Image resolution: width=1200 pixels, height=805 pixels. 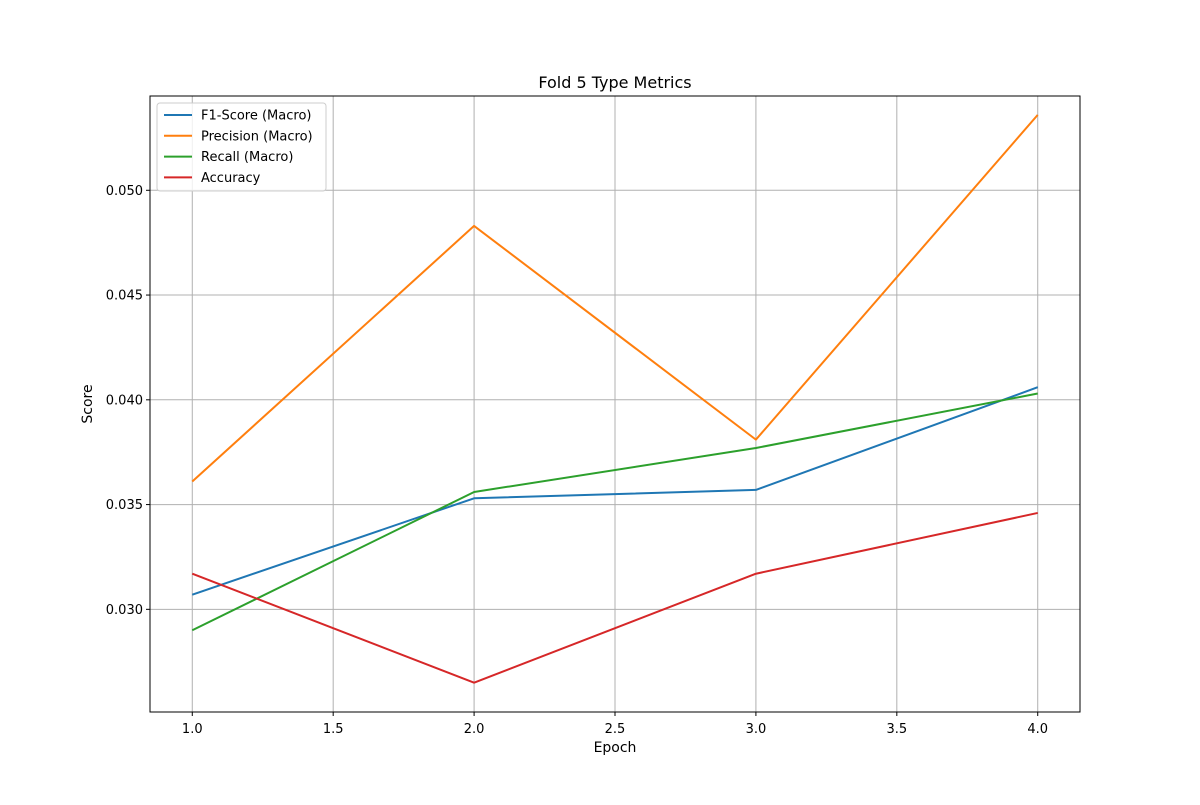 I want to click on legend-entry-label: Precision (Macro), so click(x=257, y=136).